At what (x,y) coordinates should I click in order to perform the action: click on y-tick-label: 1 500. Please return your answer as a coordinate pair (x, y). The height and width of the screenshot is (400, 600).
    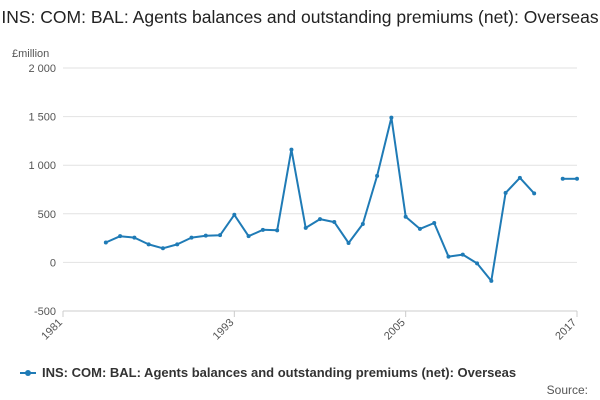
    Looking at the image, I should click on (42, 118).